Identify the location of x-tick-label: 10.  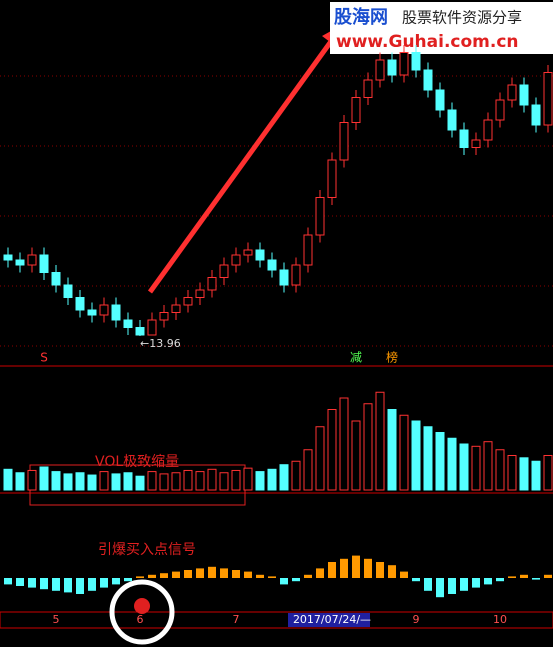
(500, 619).